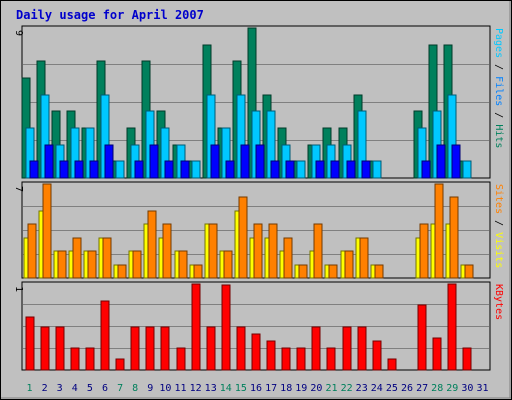 The width and height of the screenshot is (512, 400). What do you see at coordinates (196, 388) in the screenshot?
I see `day-label-12: 12` at bounding box center [196, 388].